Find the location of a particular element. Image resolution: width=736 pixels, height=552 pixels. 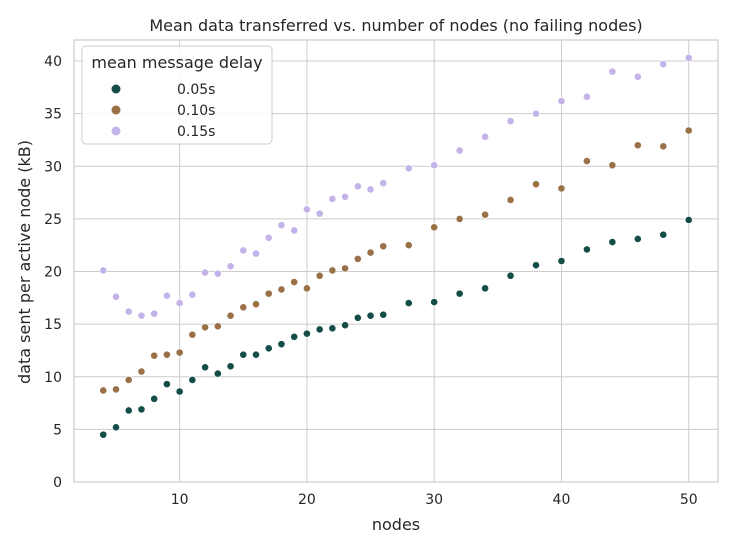

legend-title: mean message delay is located at coordinates (176, 62).